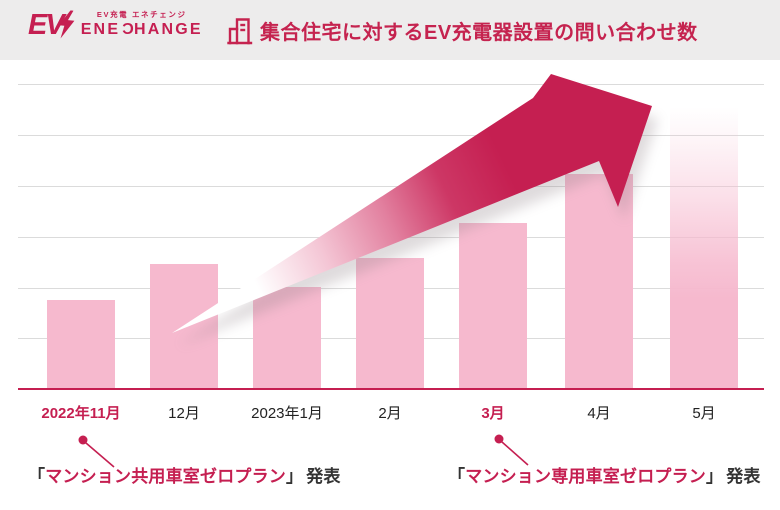 This screenshot has width=780, height=510. Describe the element at coordinates (184, 326) in the screenshot. I see `bar-12月` at that location.